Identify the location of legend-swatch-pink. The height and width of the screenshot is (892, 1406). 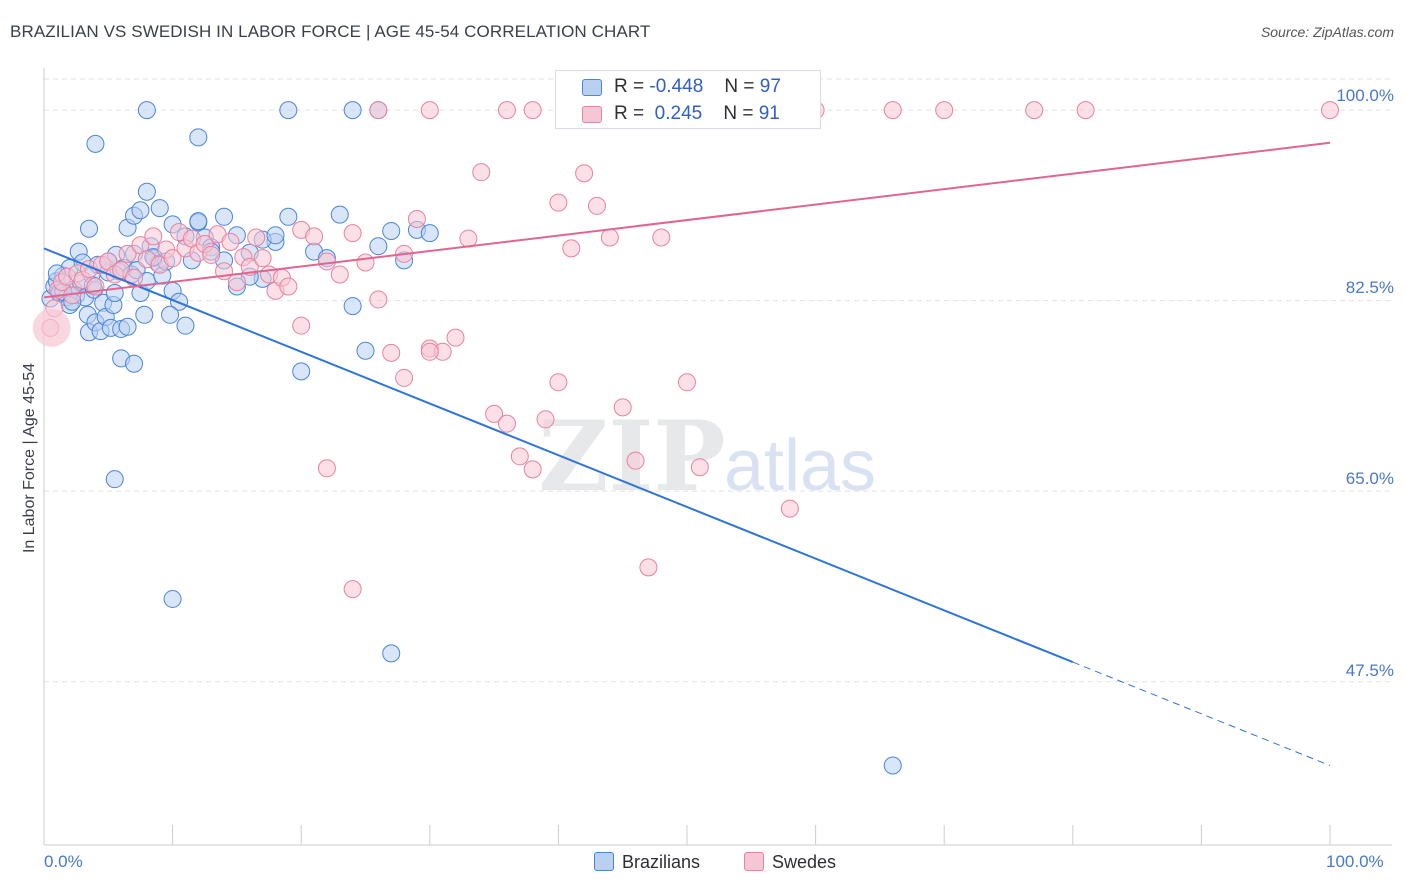
(592, 114).